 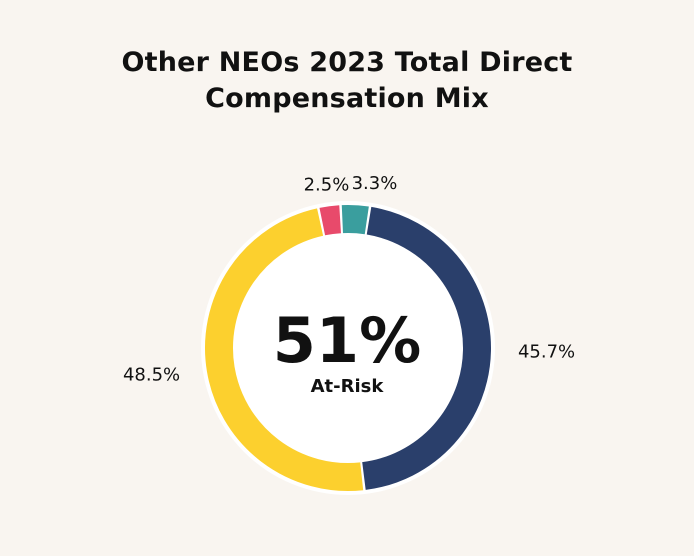 What do you see at coordinates (348, 386) in the screenshot?
I see `center-label: At-Risk` at bounding box center [348, 386].